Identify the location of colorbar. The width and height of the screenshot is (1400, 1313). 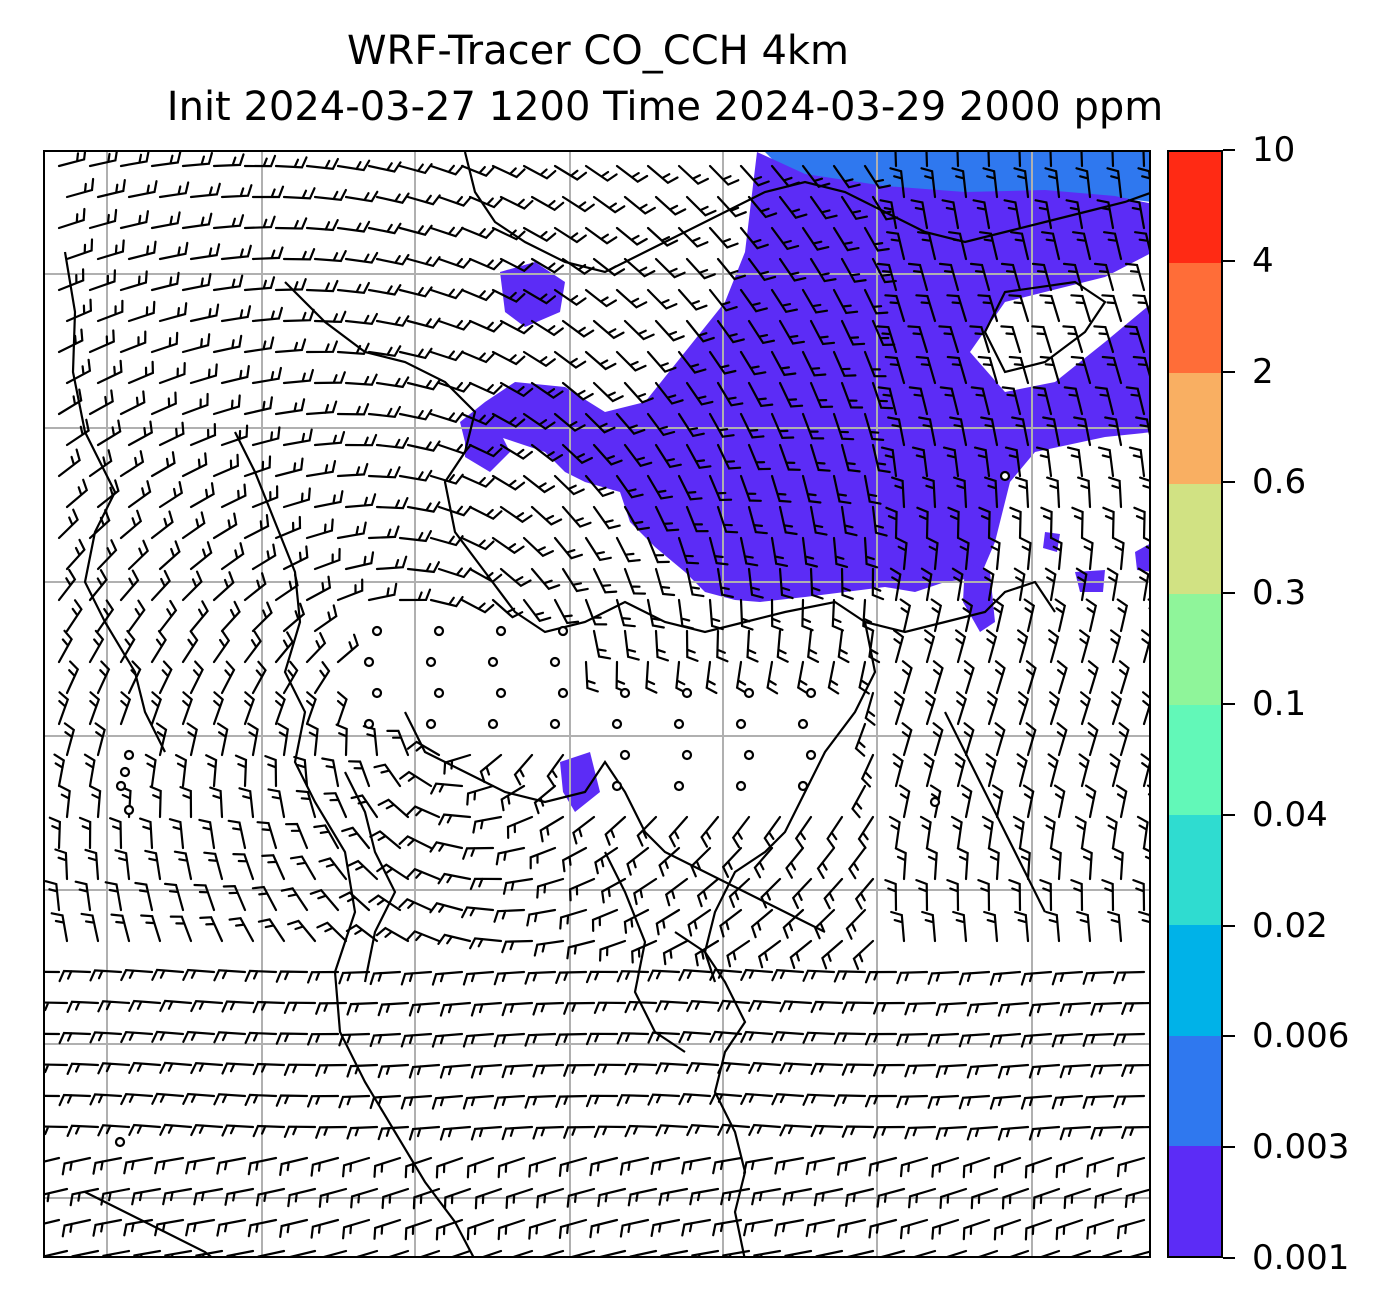
(1195, 704).